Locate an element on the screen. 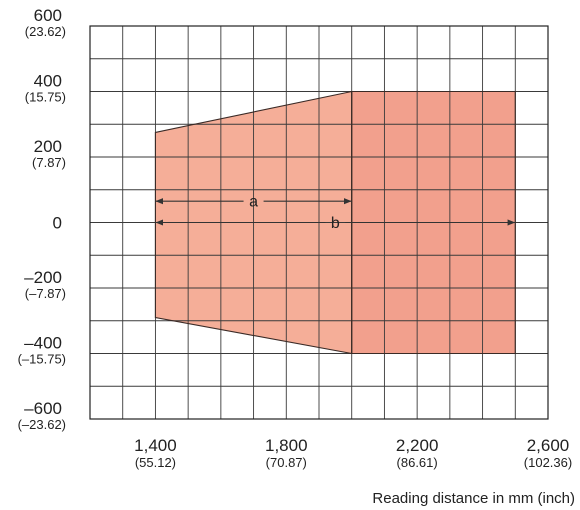 This screenshot has height=510, width=580. x-tick-label: 2,600 is located at coordinates (548, 445).